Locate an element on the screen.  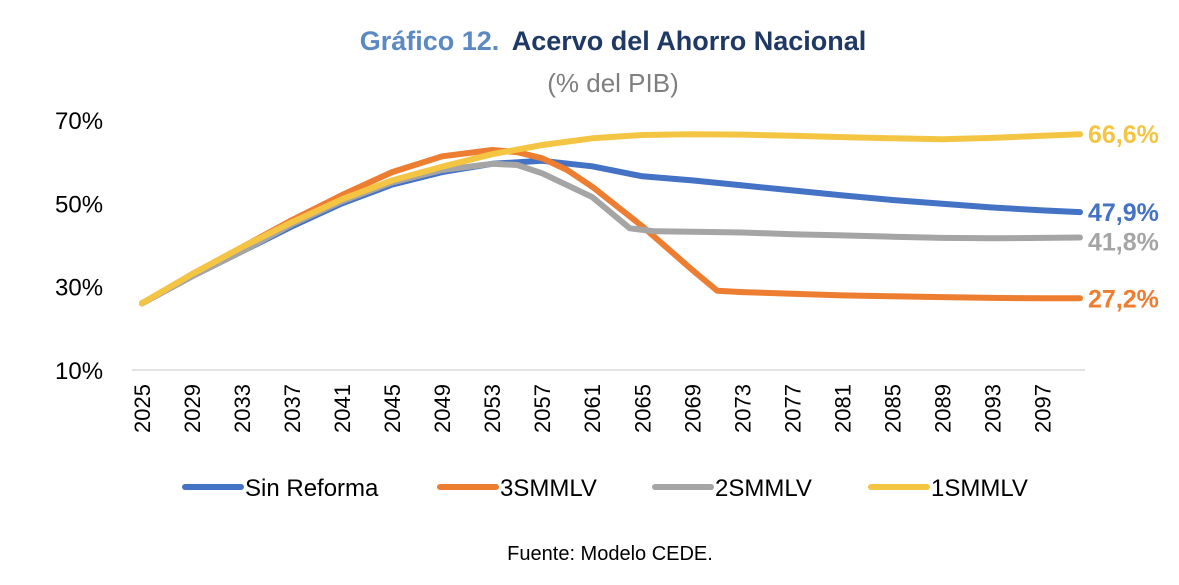
x-tick-label: 2053 is located at coordinates (492, 408).